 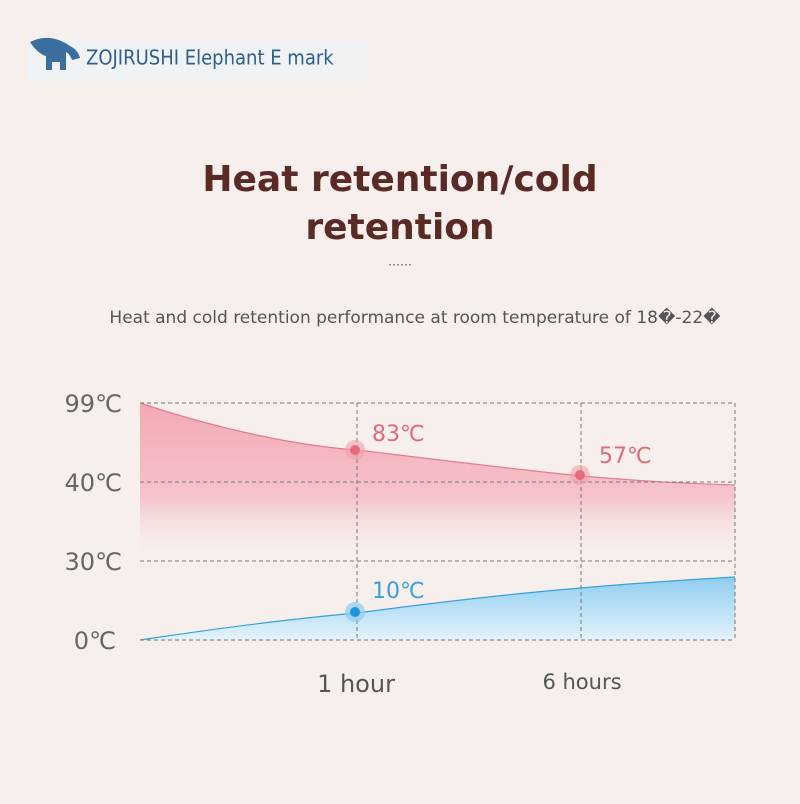 What do you see at coordinates (398, 591) in the screenshot?
I see `point-label: 10℃` at bounding box center [398, 591].